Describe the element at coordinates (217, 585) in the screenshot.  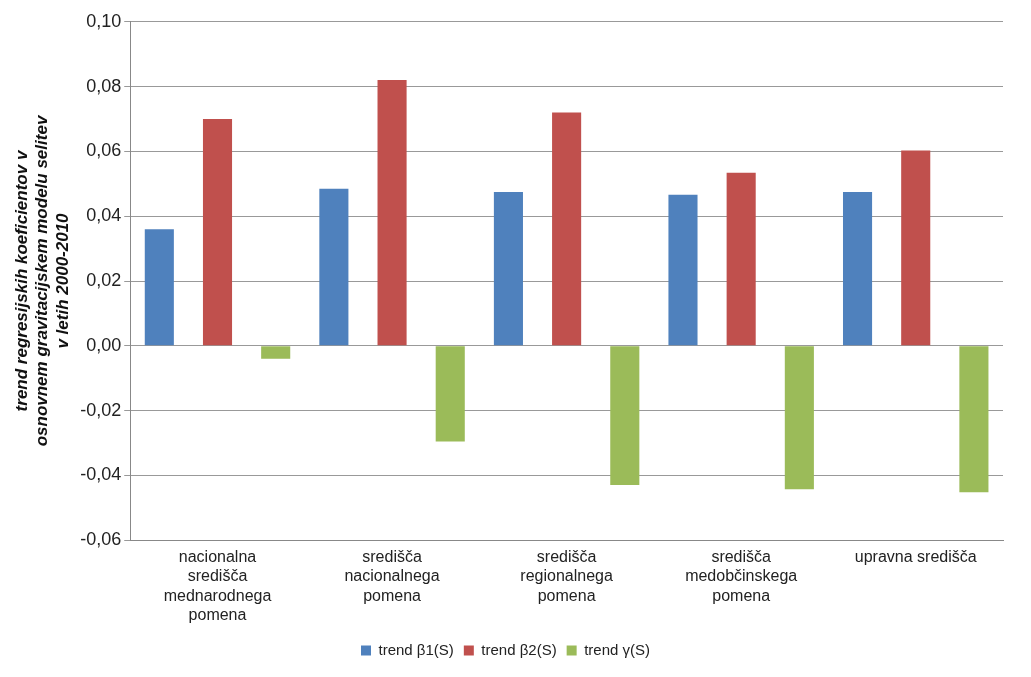
I see `x-tick-label: nacionalna središča mednarodnega pomena` at that location.